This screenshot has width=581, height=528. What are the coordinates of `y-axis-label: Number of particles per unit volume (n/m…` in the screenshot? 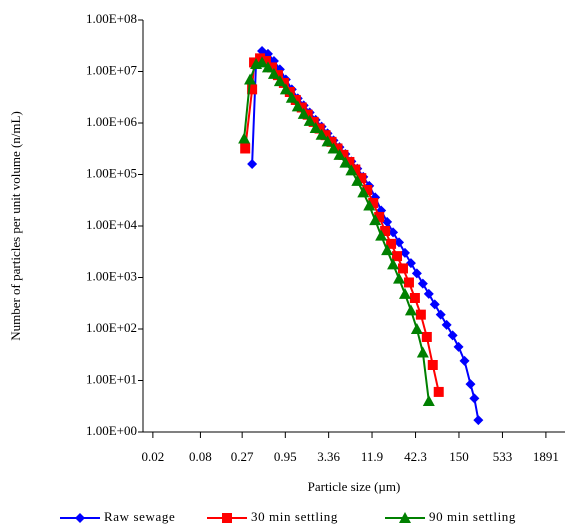 It's located at (15, 226).